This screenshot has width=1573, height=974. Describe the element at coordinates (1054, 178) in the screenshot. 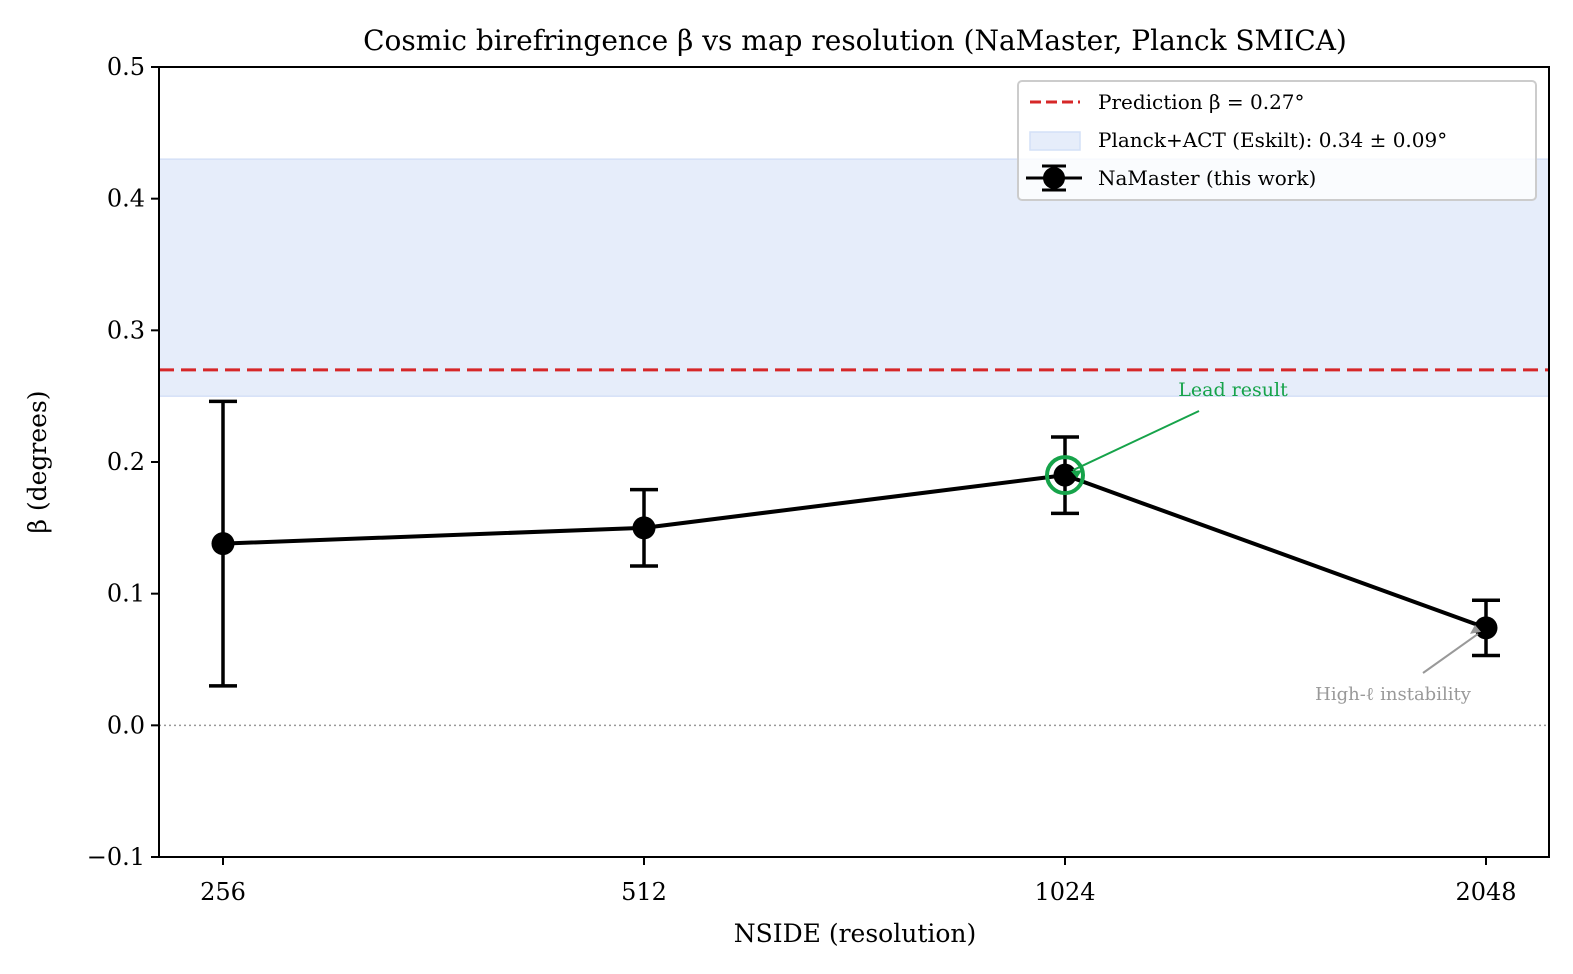

I see `legend-errorbar-marker-icon` at that location.